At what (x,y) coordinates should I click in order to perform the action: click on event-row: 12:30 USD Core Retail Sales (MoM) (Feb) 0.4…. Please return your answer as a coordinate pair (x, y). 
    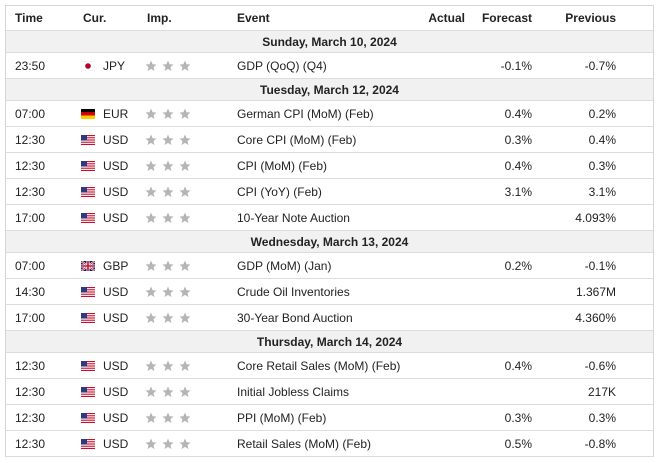
    Looking at the image, I should click on (329, 366).